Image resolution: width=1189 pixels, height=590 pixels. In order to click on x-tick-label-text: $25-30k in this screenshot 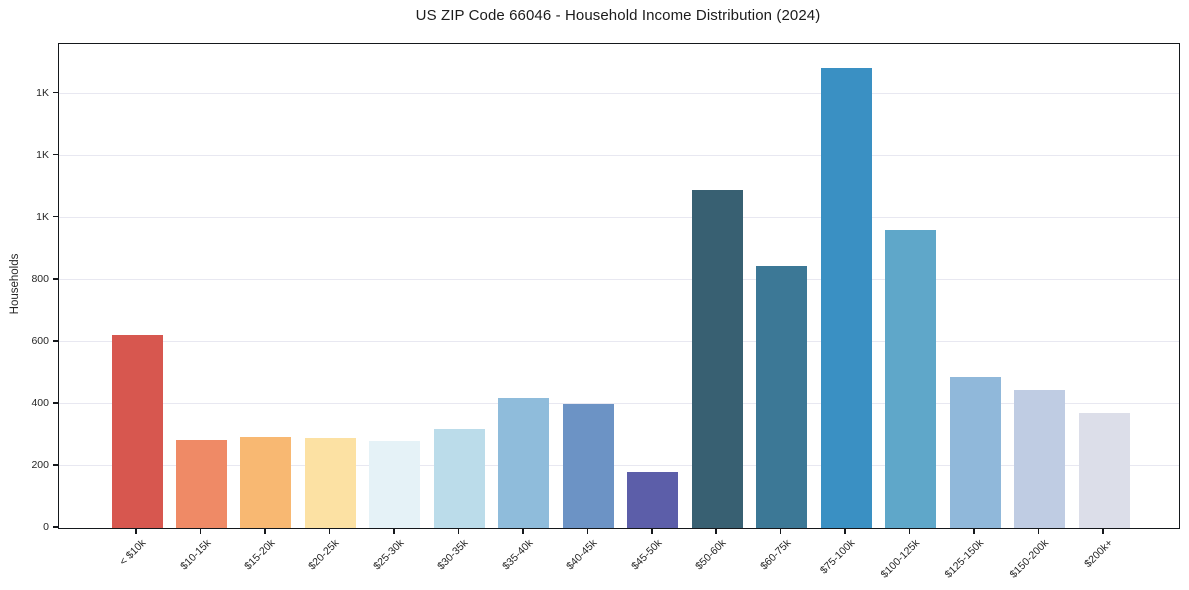, I will do `click(389, 555)`.